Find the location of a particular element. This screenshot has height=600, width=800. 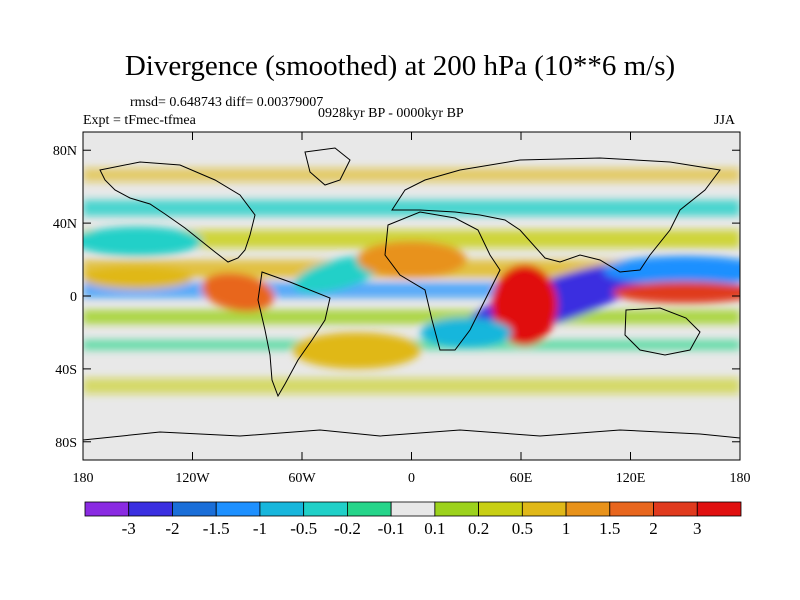

coastline-south-america is located at coordinates (294, 334).